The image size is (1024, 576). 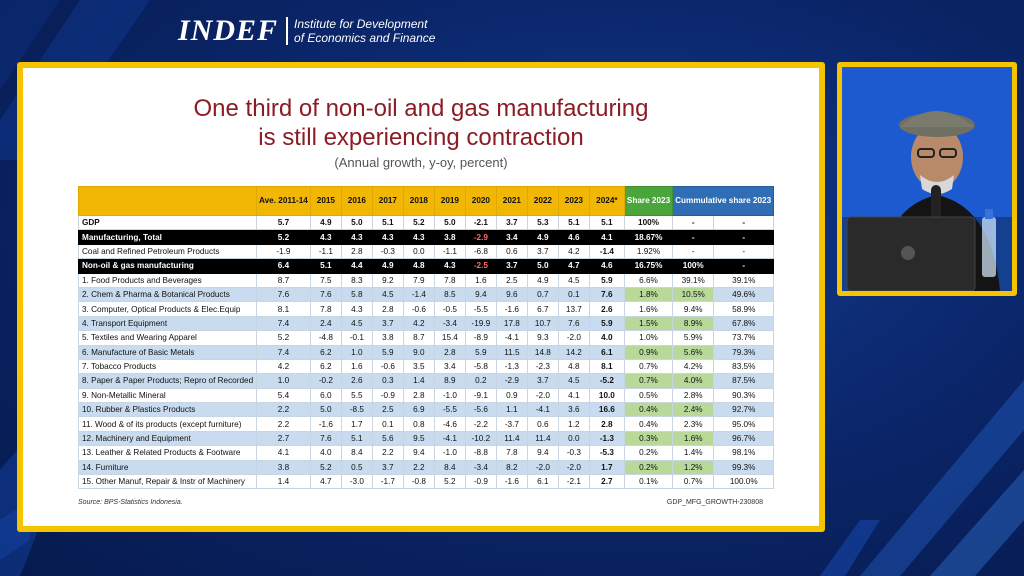 What do you see at coordinates (542, 338) in the screenshot?
I see `table-cell: 9.3` at bounding box center [542, 338].